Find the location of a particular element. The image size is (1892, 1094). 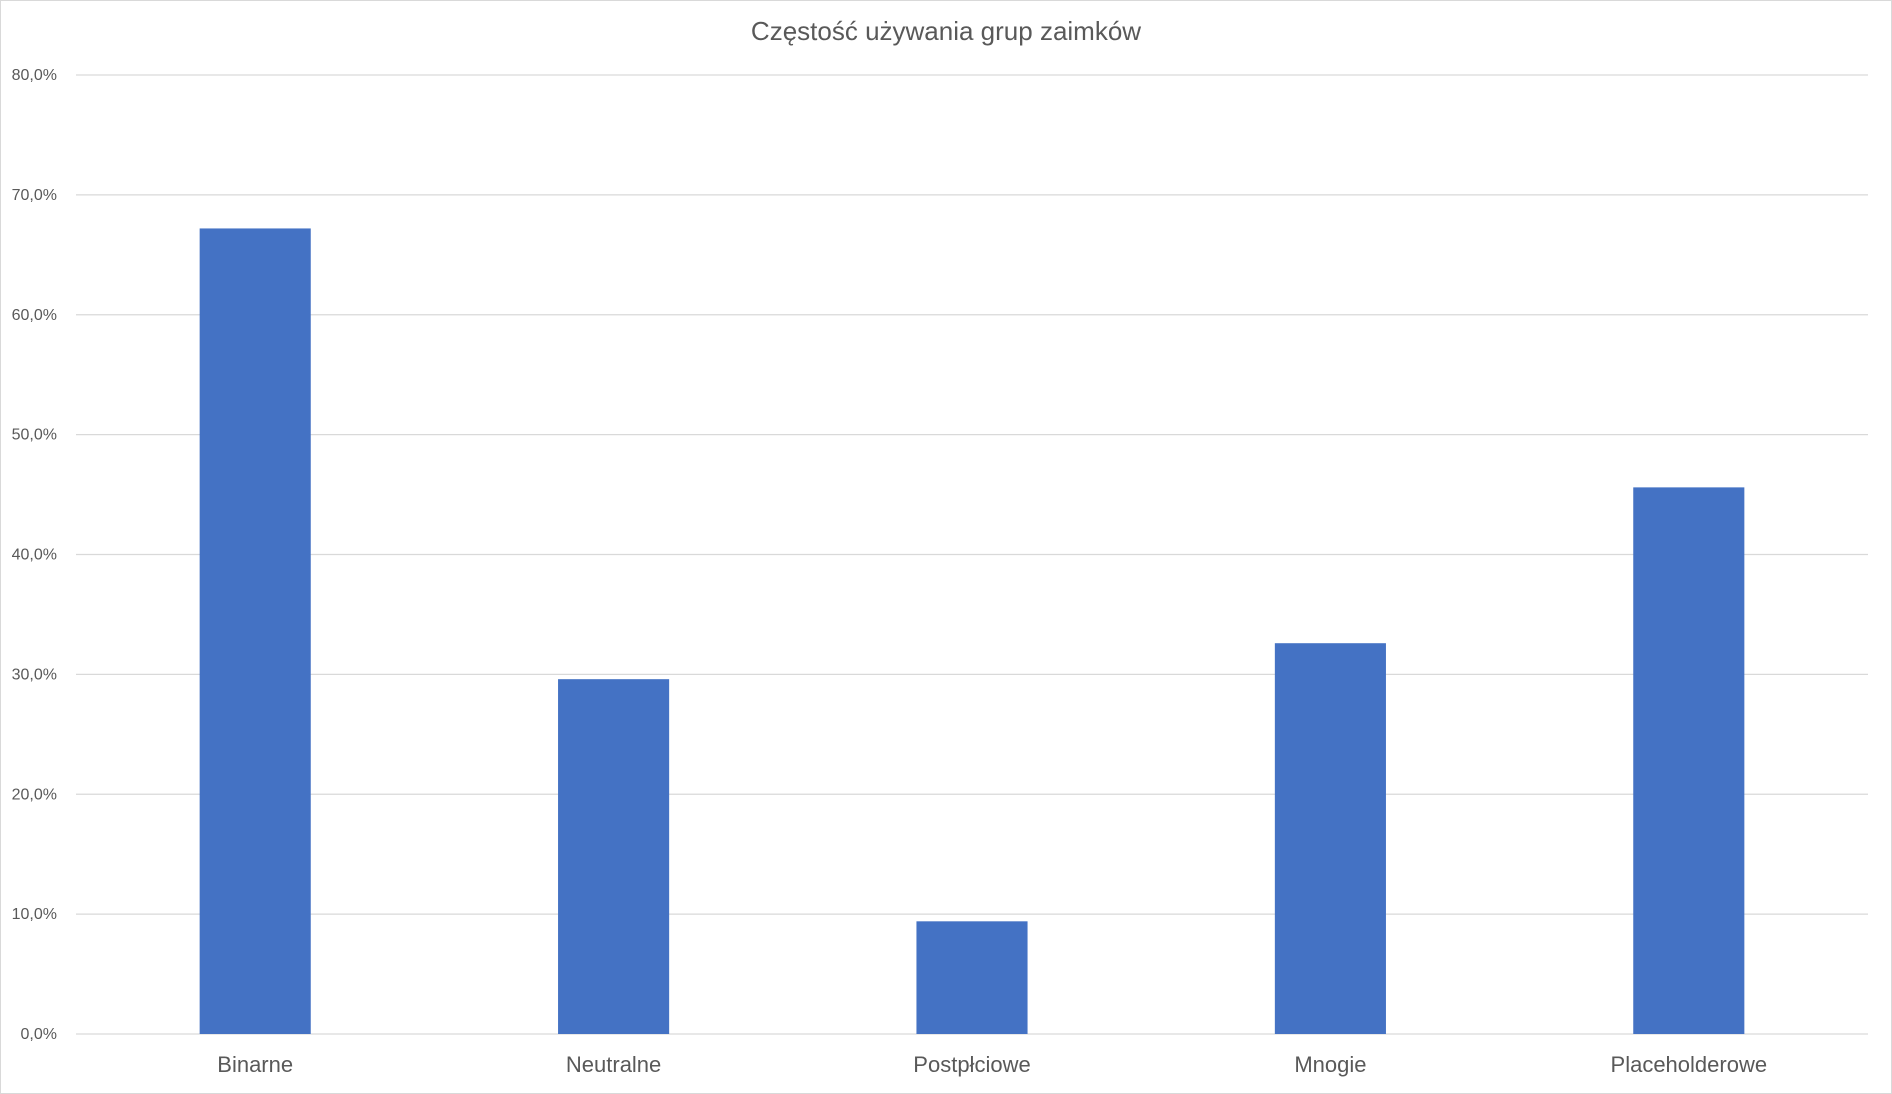

bar-mnogie is located at coordinates (1330, 838).